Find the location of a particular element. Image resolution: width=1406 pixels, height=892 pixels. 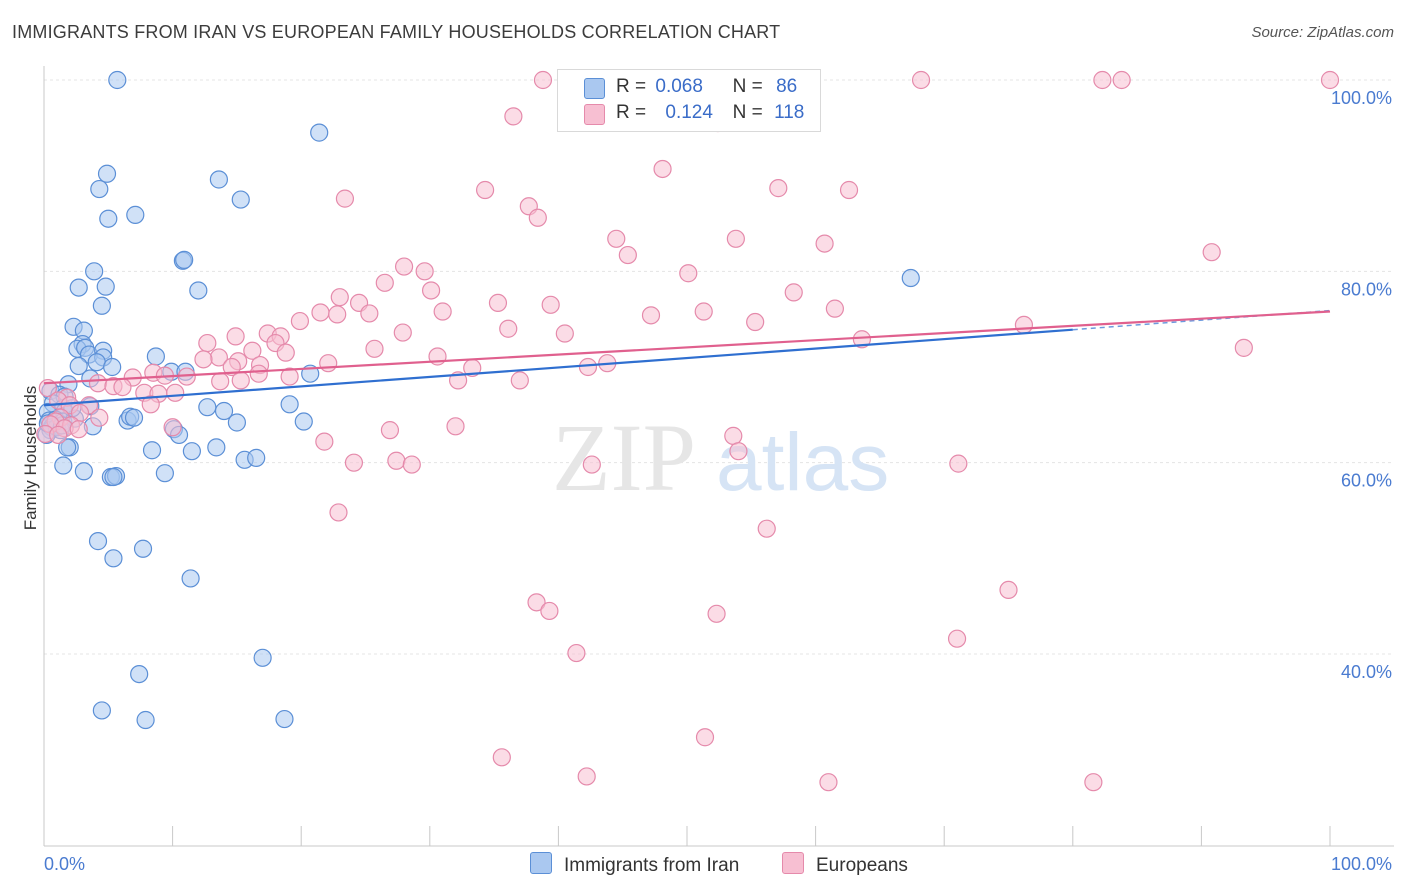

bottom-legend-swatch-blue is located at coordinates (541, 863).